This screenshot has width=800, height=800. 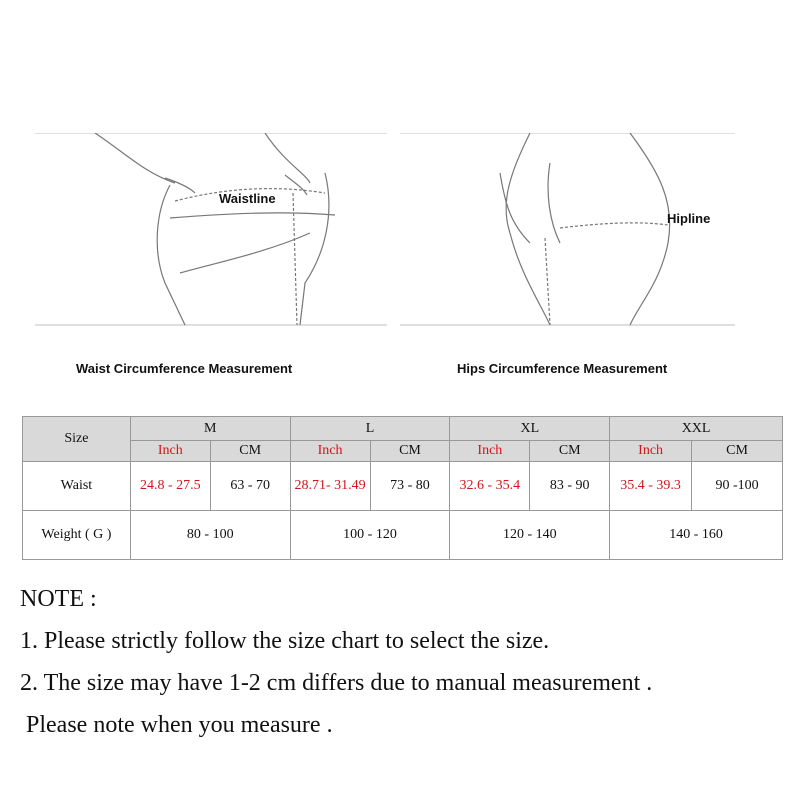 I want to click on cell: 35.4 - 39.3, so click(x=651, y=486).